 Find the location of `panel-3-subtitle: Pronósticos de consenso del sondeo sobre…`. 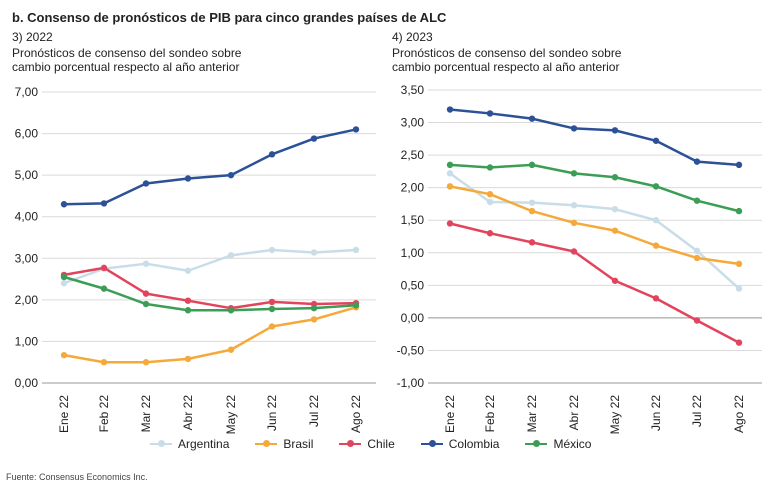

panel-3-subtitle: Pronósticos de consenso del sondeo sobre… is located at coordinates (126, 60).